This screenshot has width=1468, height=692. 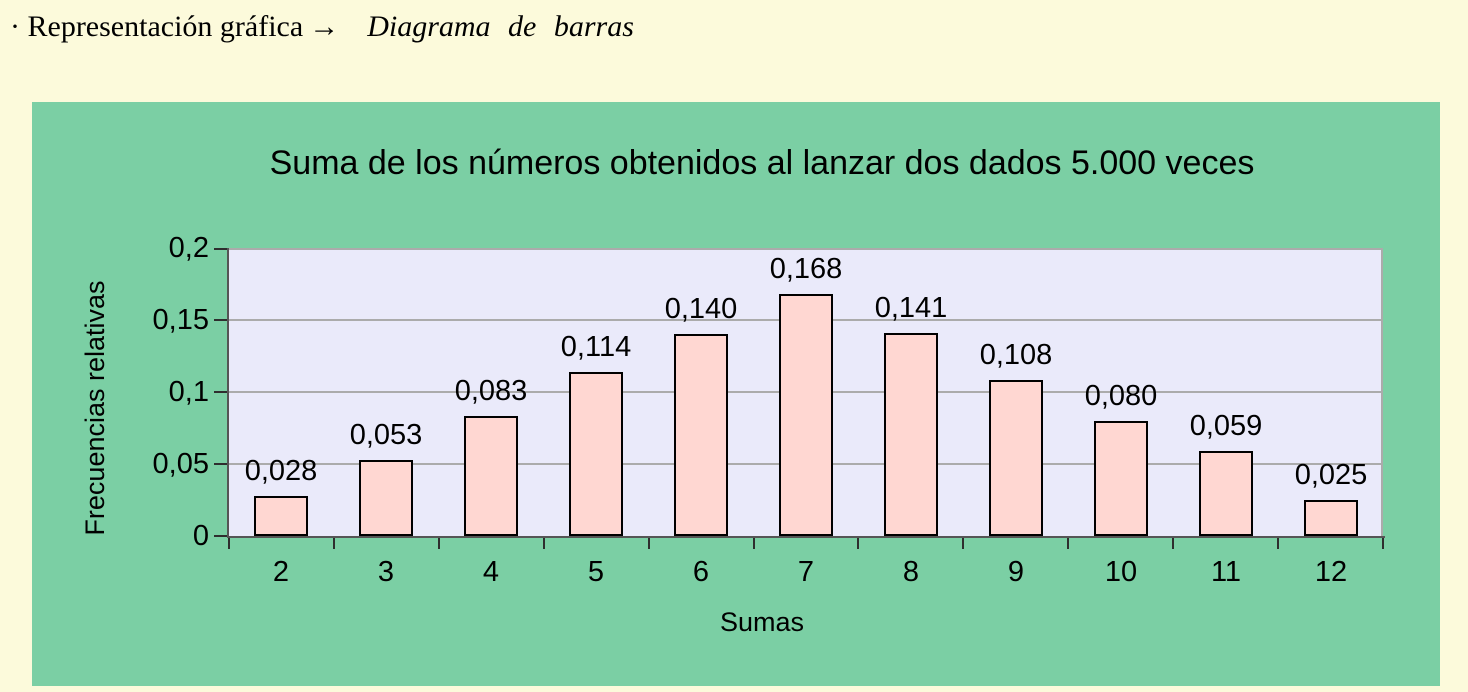 I want to click on bar-value-label: 0,108, so click(x=1016, y=355).